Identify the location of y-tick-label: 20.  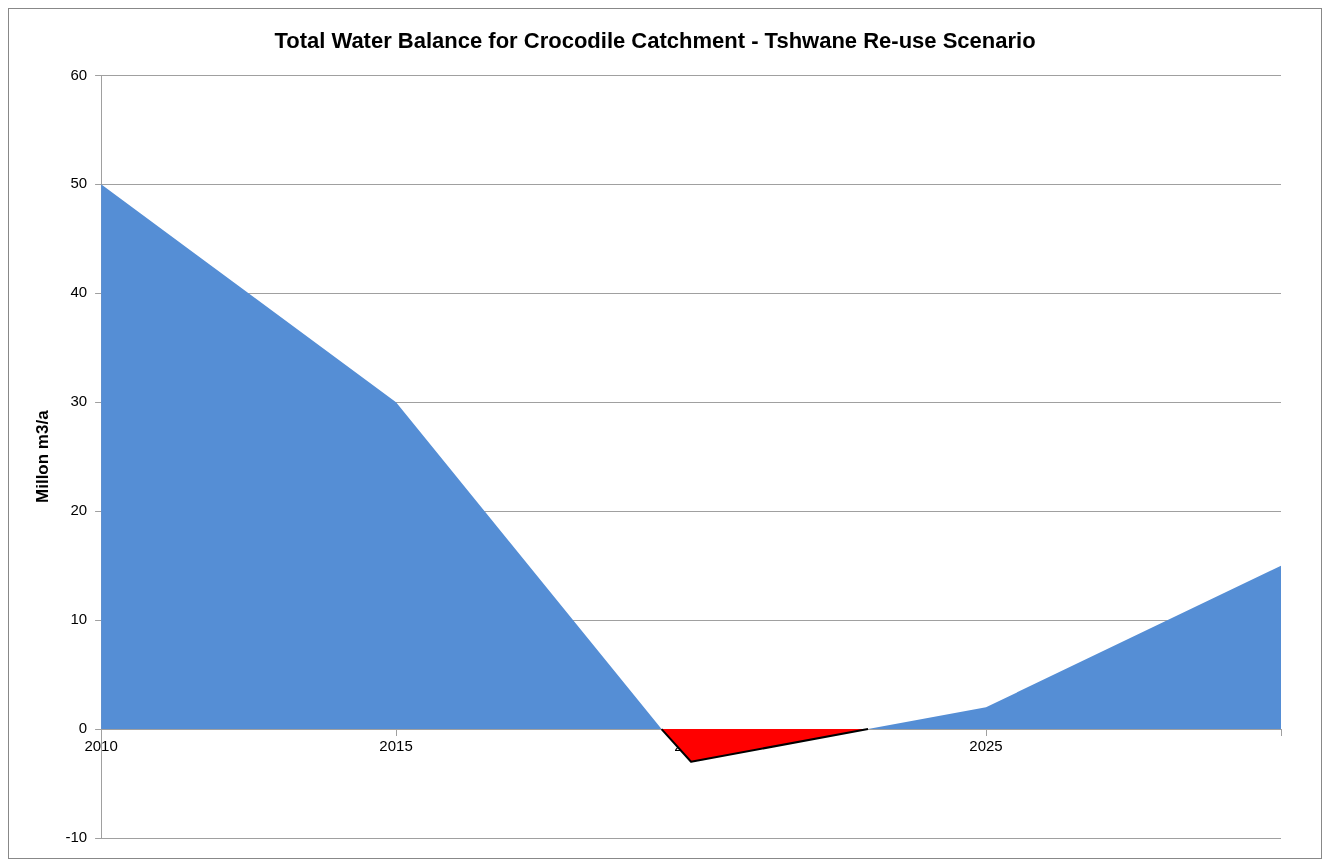
(79, 510).